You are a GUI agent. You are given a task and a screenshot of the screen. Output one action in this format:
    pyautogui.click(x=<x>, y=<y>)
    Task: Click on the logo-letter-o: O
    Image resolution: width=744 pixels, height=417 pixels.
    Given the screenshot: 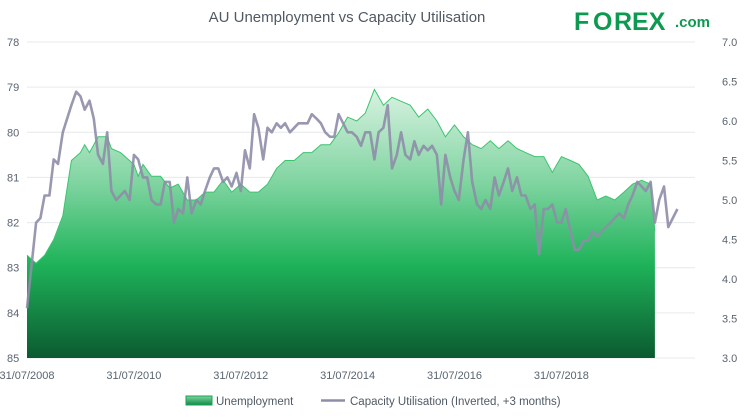 What is the action you would take?
    pyautogui.click(x=602, y=22)
    